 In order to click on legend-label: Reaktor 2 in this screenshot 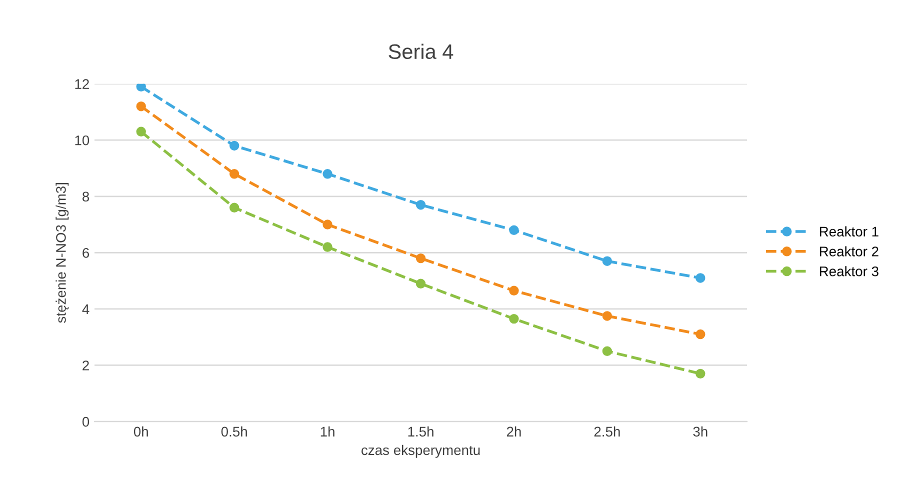, I will do `click(849, 251)`.